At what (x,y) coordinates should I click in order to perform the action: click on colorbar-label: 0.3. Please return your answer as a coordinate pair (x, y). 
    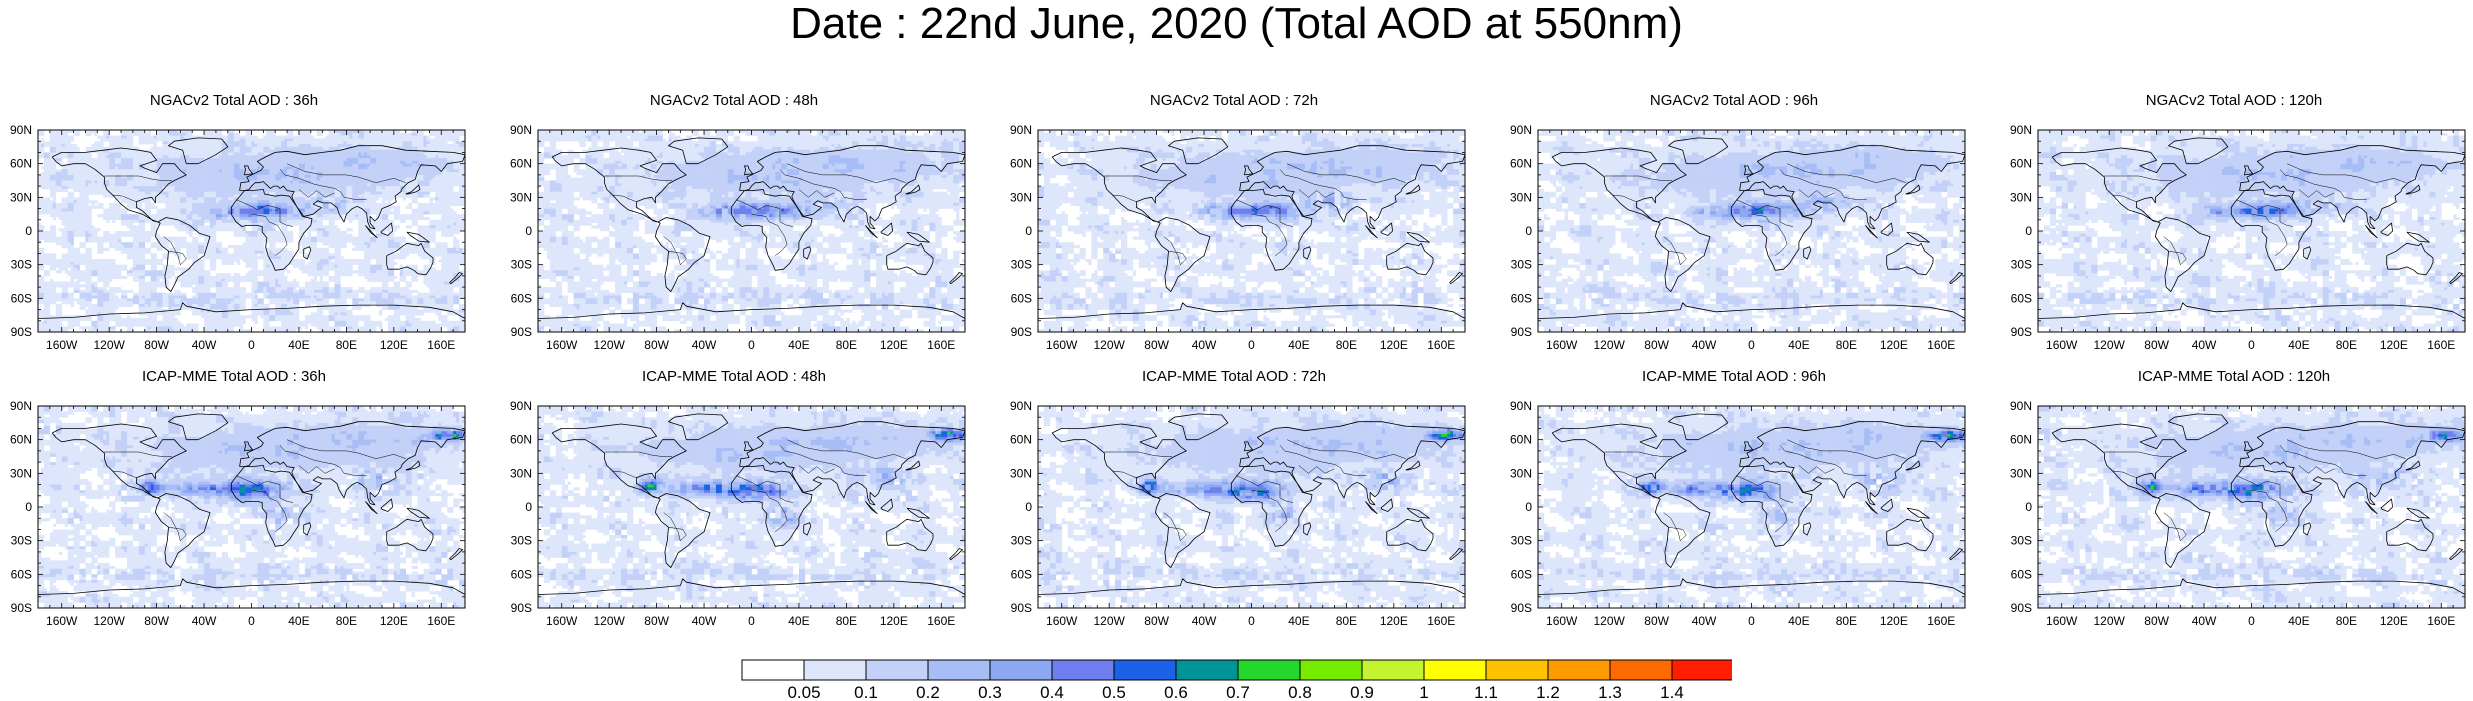
    Looking at the image, I should click on (990, 692).